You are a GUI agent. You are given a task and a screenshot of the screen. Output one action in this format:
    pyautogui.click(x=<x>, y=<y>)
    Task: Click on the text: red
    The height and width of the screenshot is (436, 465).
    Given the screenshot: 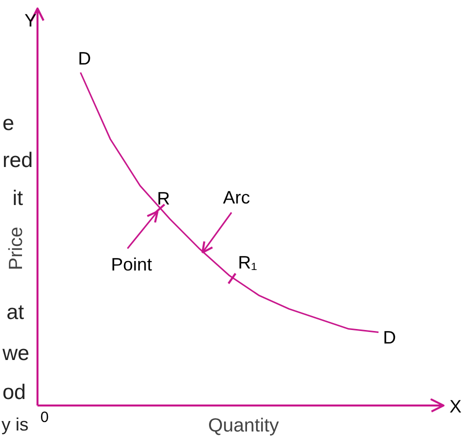 What is the action you would take?
    pyautogui.click(x=17, y=160)
    